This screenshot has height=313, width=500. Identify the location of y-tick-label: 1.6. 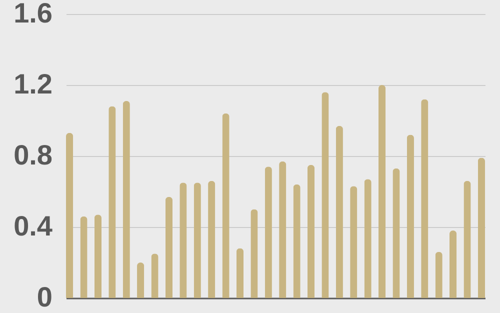
(33, 14).